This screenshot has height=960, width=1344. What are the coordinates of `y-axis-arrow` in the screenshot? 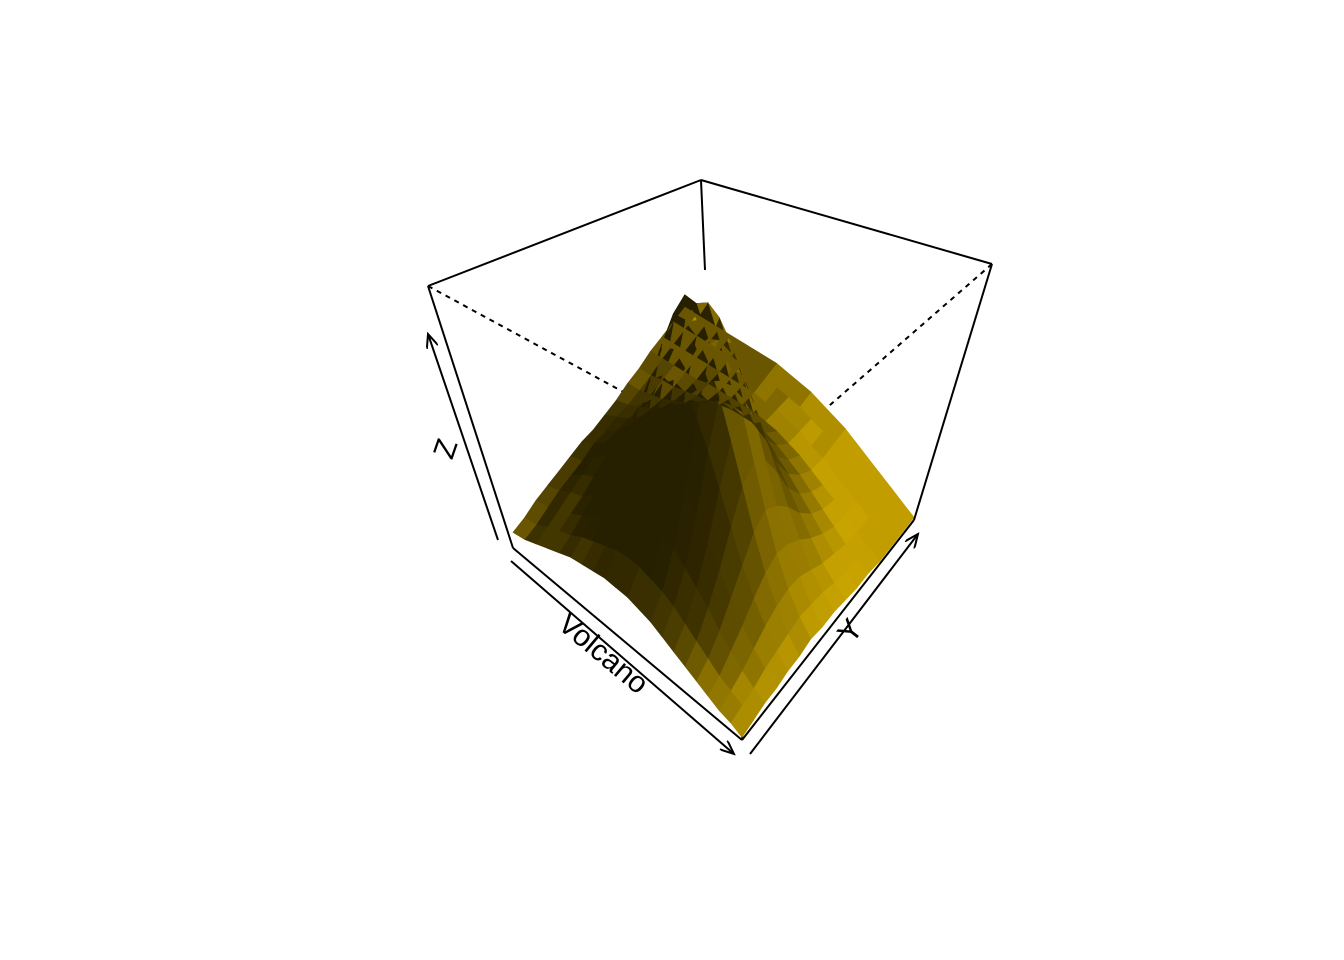 It's located at (833, 644).